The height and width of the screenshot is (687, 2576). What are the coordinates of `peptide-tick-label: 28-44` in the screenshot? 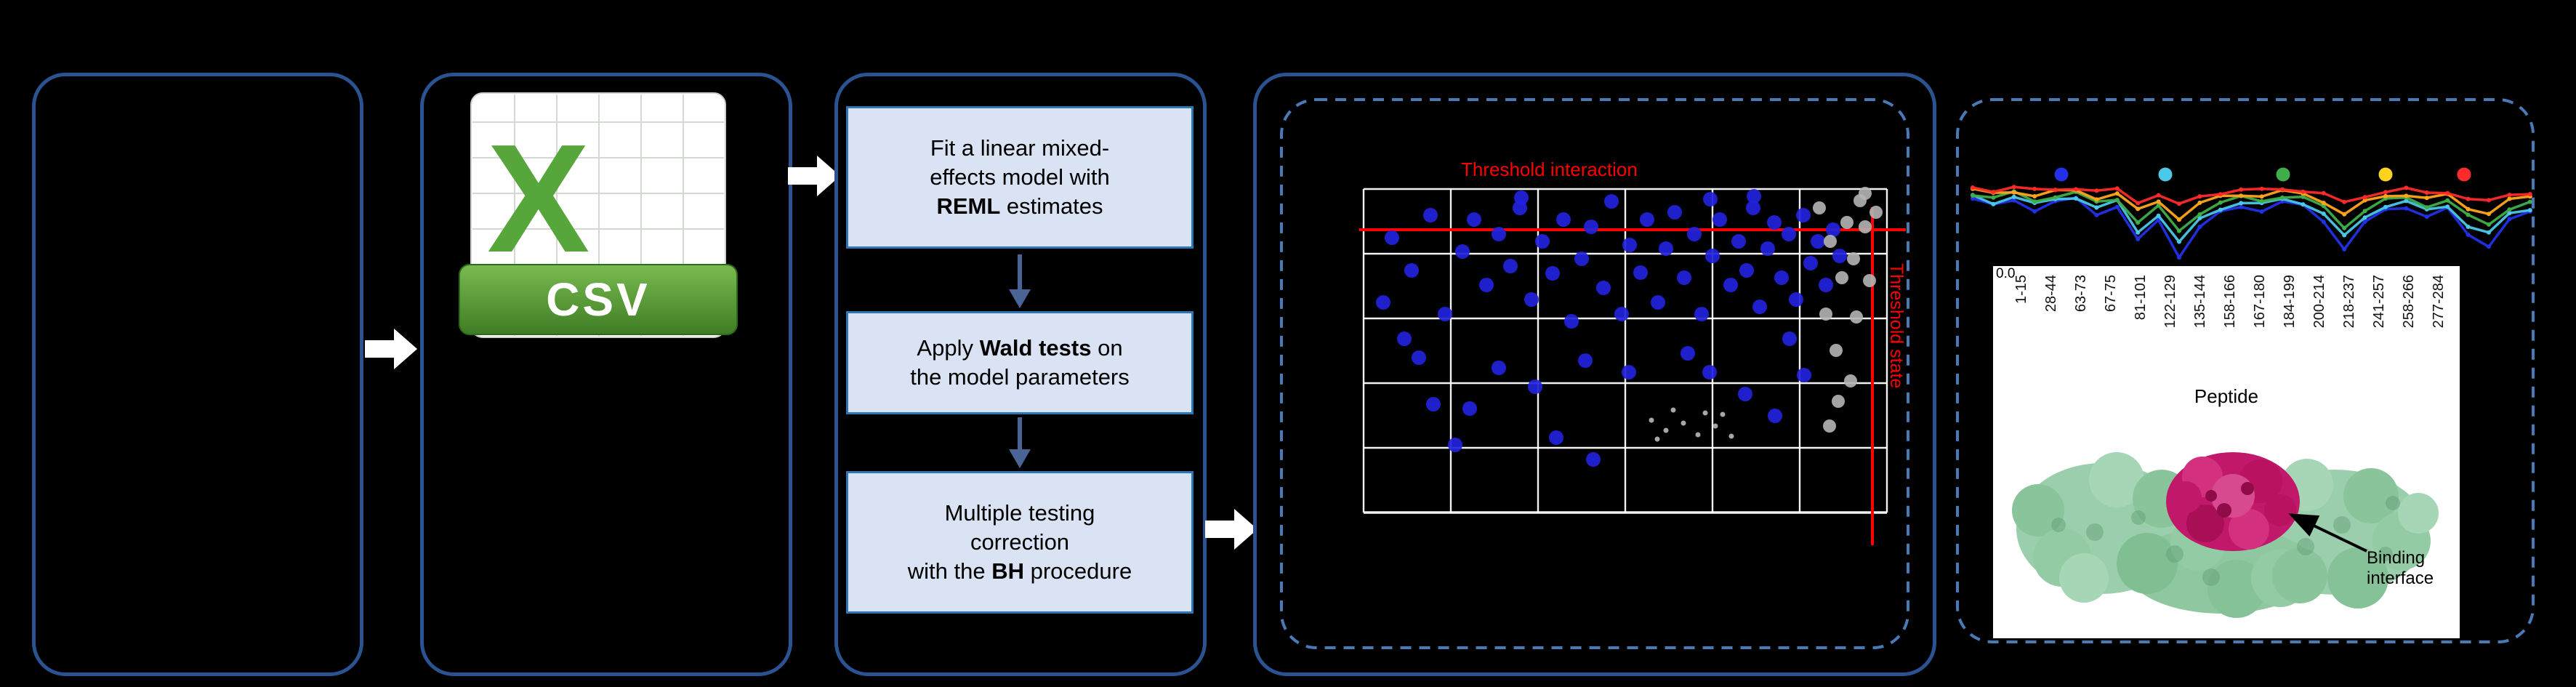 It's located at (2051, 294).